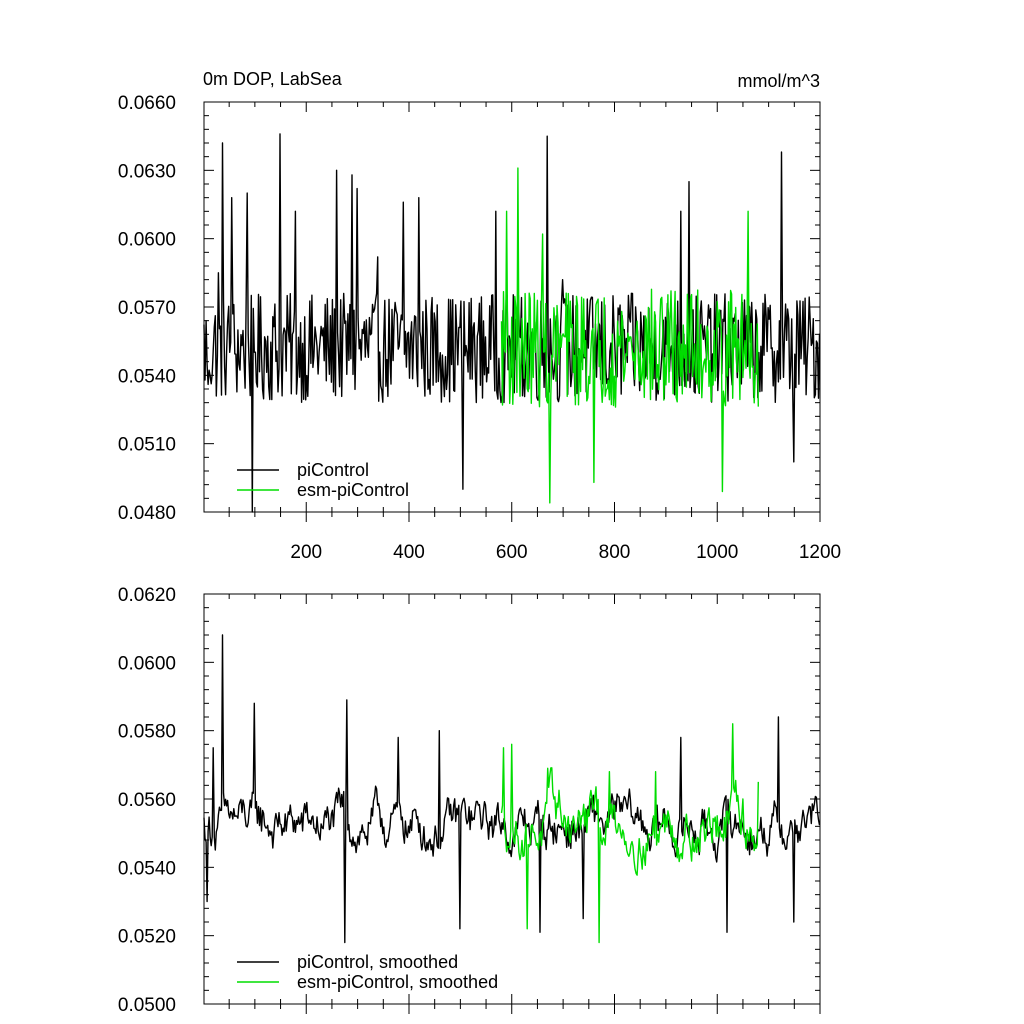  What do you see at coordinates (147, 732) in the screenshot?
I see `y-tick-label: 0.0580` at bounding box center [147, 732].